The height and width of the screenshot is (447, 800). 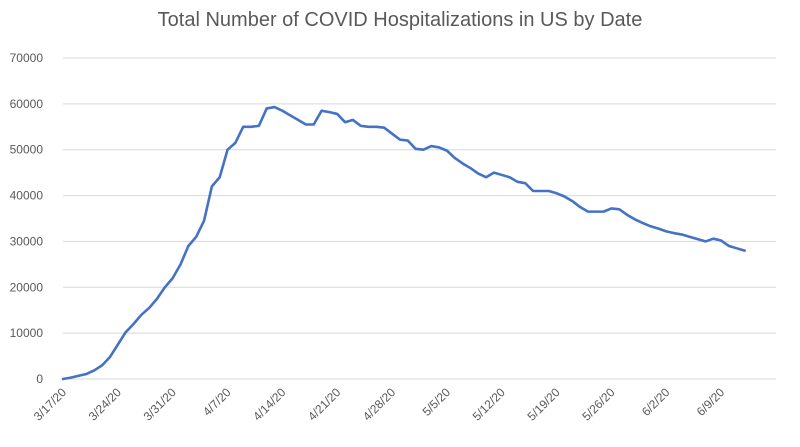 What do you see at coordinates (489, 404) in the screenshot?
I see `x-tick-label: 5/12/20` at bounding box center [489, 404].